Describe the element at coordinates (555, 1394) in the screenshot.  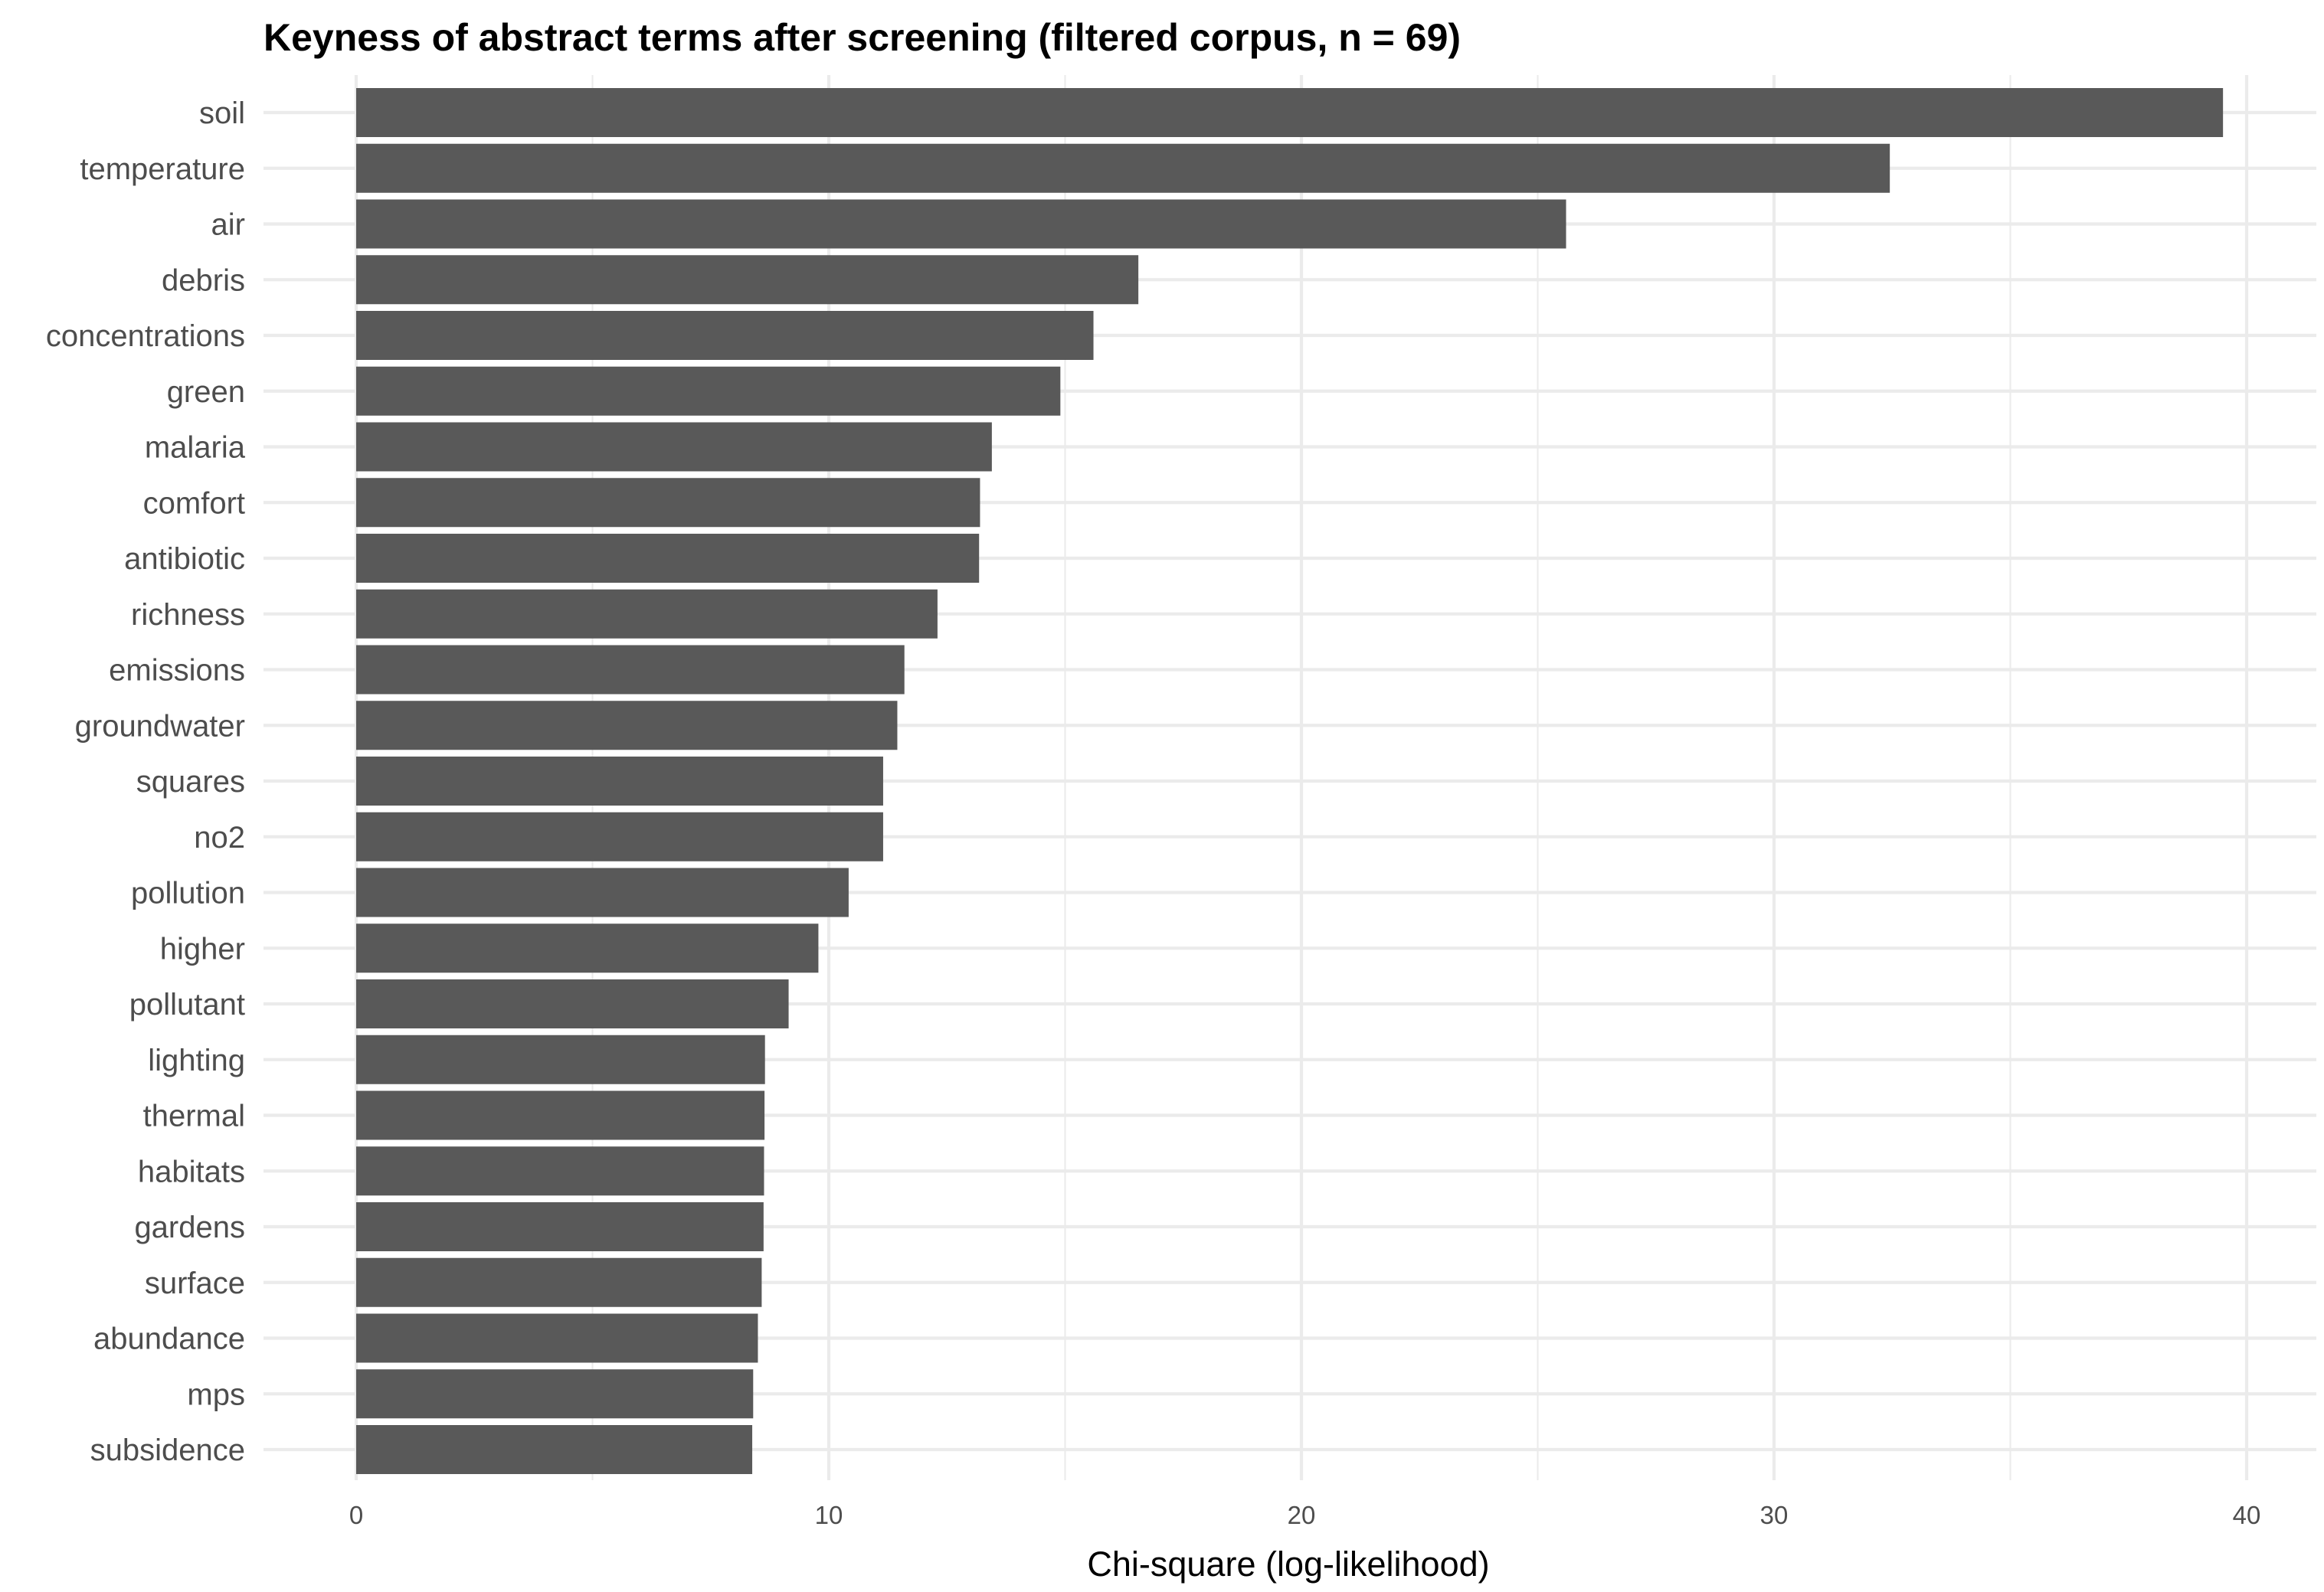
I see `bar-mps` at that location.